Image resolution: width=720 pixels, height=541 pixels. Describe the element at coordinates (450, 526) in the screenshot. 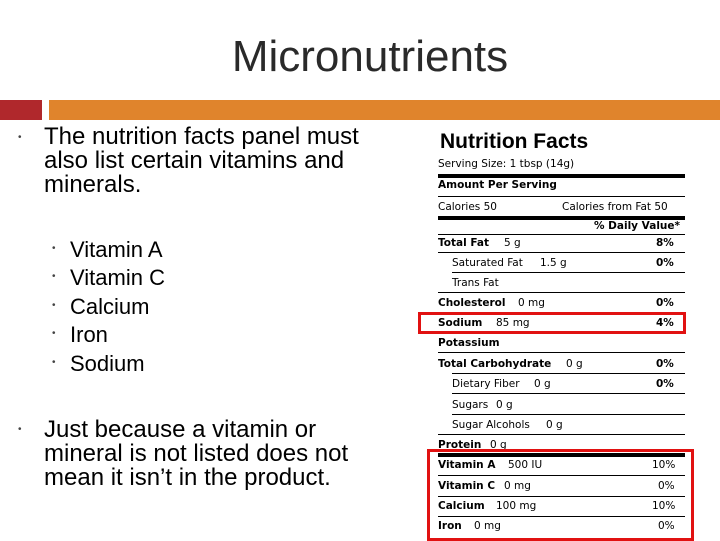

I see `vitamin-label: Iron` at that location.